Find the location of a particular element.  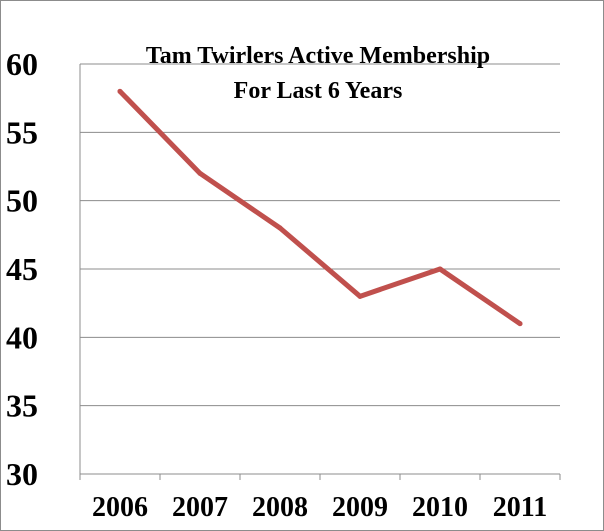

y-tick-label: 45 is located at coordinates (22, 269).